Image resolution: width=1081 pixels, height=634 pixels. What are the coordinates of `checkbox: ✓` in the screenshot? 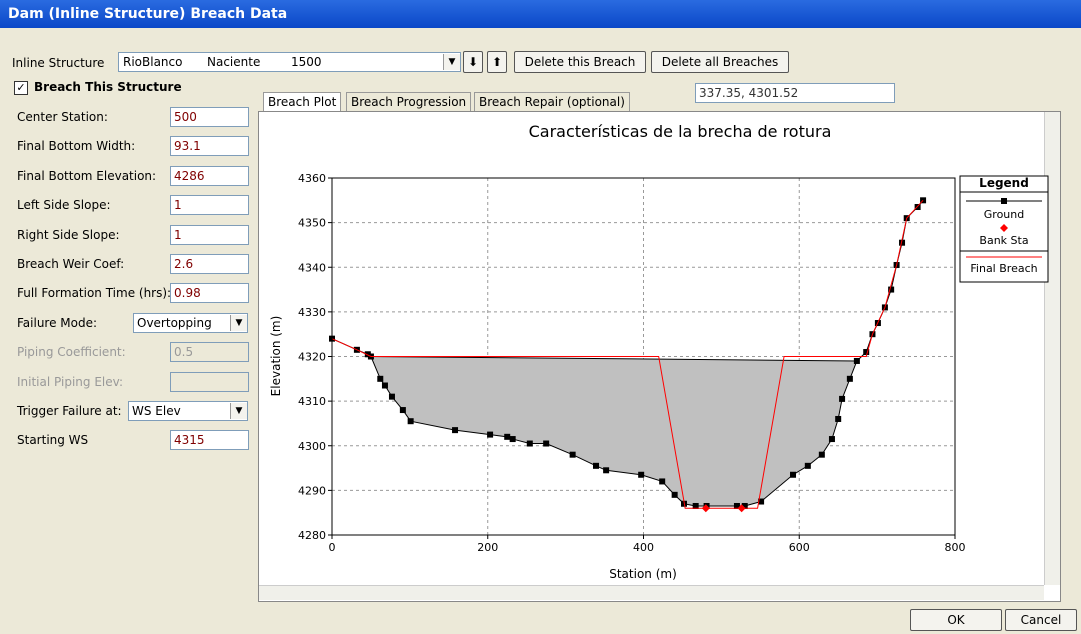 It's located at (21, 88).